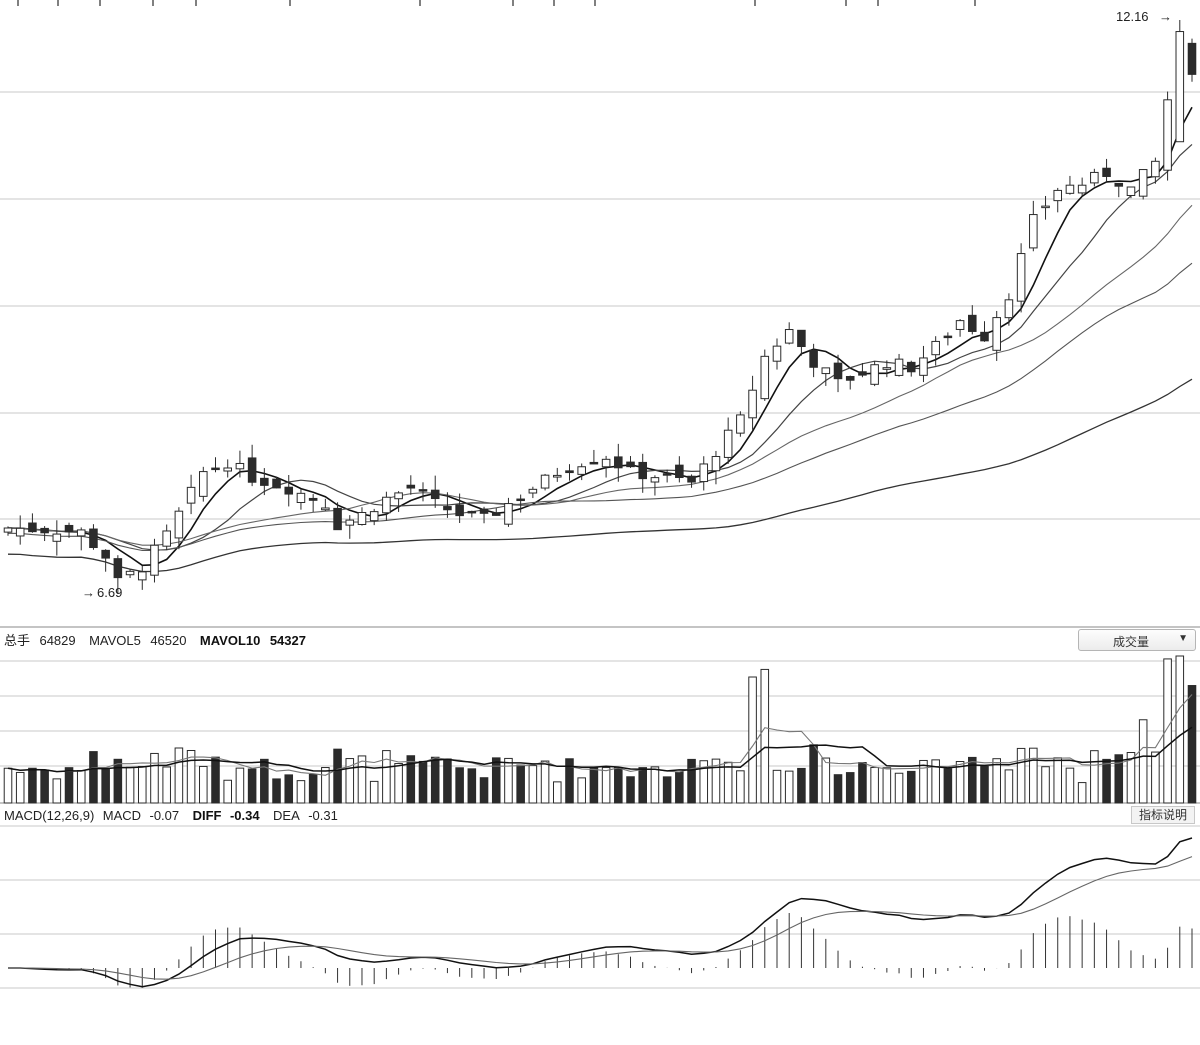 This screenshot has height=1045, width=1200. What do you see at coordinates (1163, 815) in the screenshot?
I see `indicator-help-button: 指标说明` at bounding box center [1163, 815].